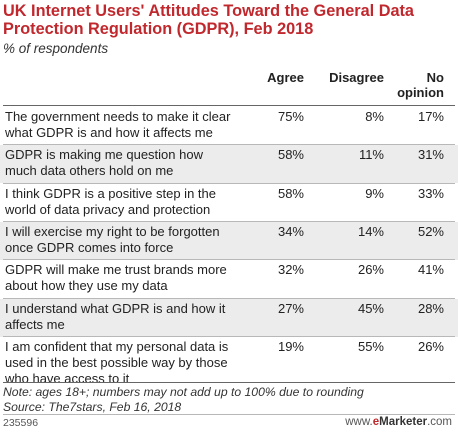 The width and height of the screenshot is (458, 433). I want to click on row-value: 75%, so click(290, 116).